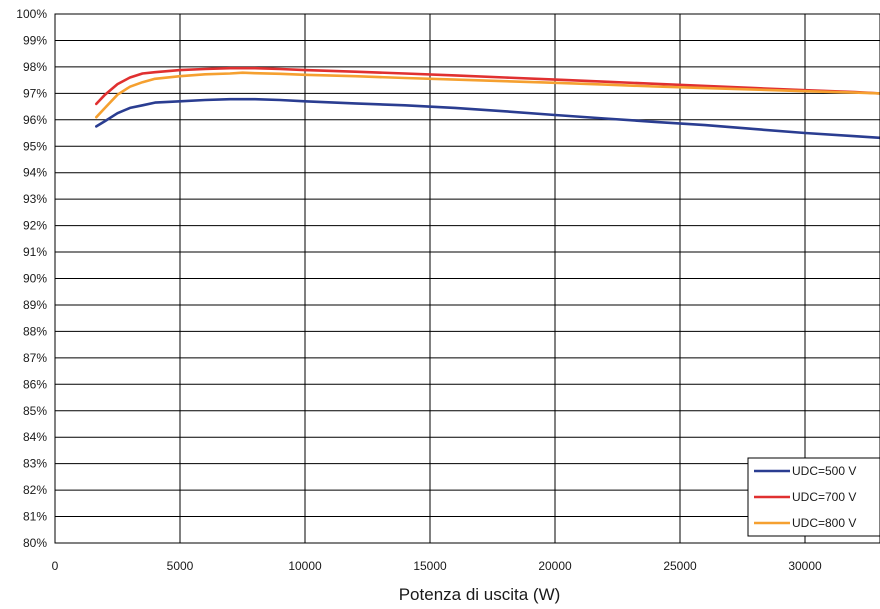 The image size is (880, 609). I want to click on y-tick-label: 100%, so click(31, 14).